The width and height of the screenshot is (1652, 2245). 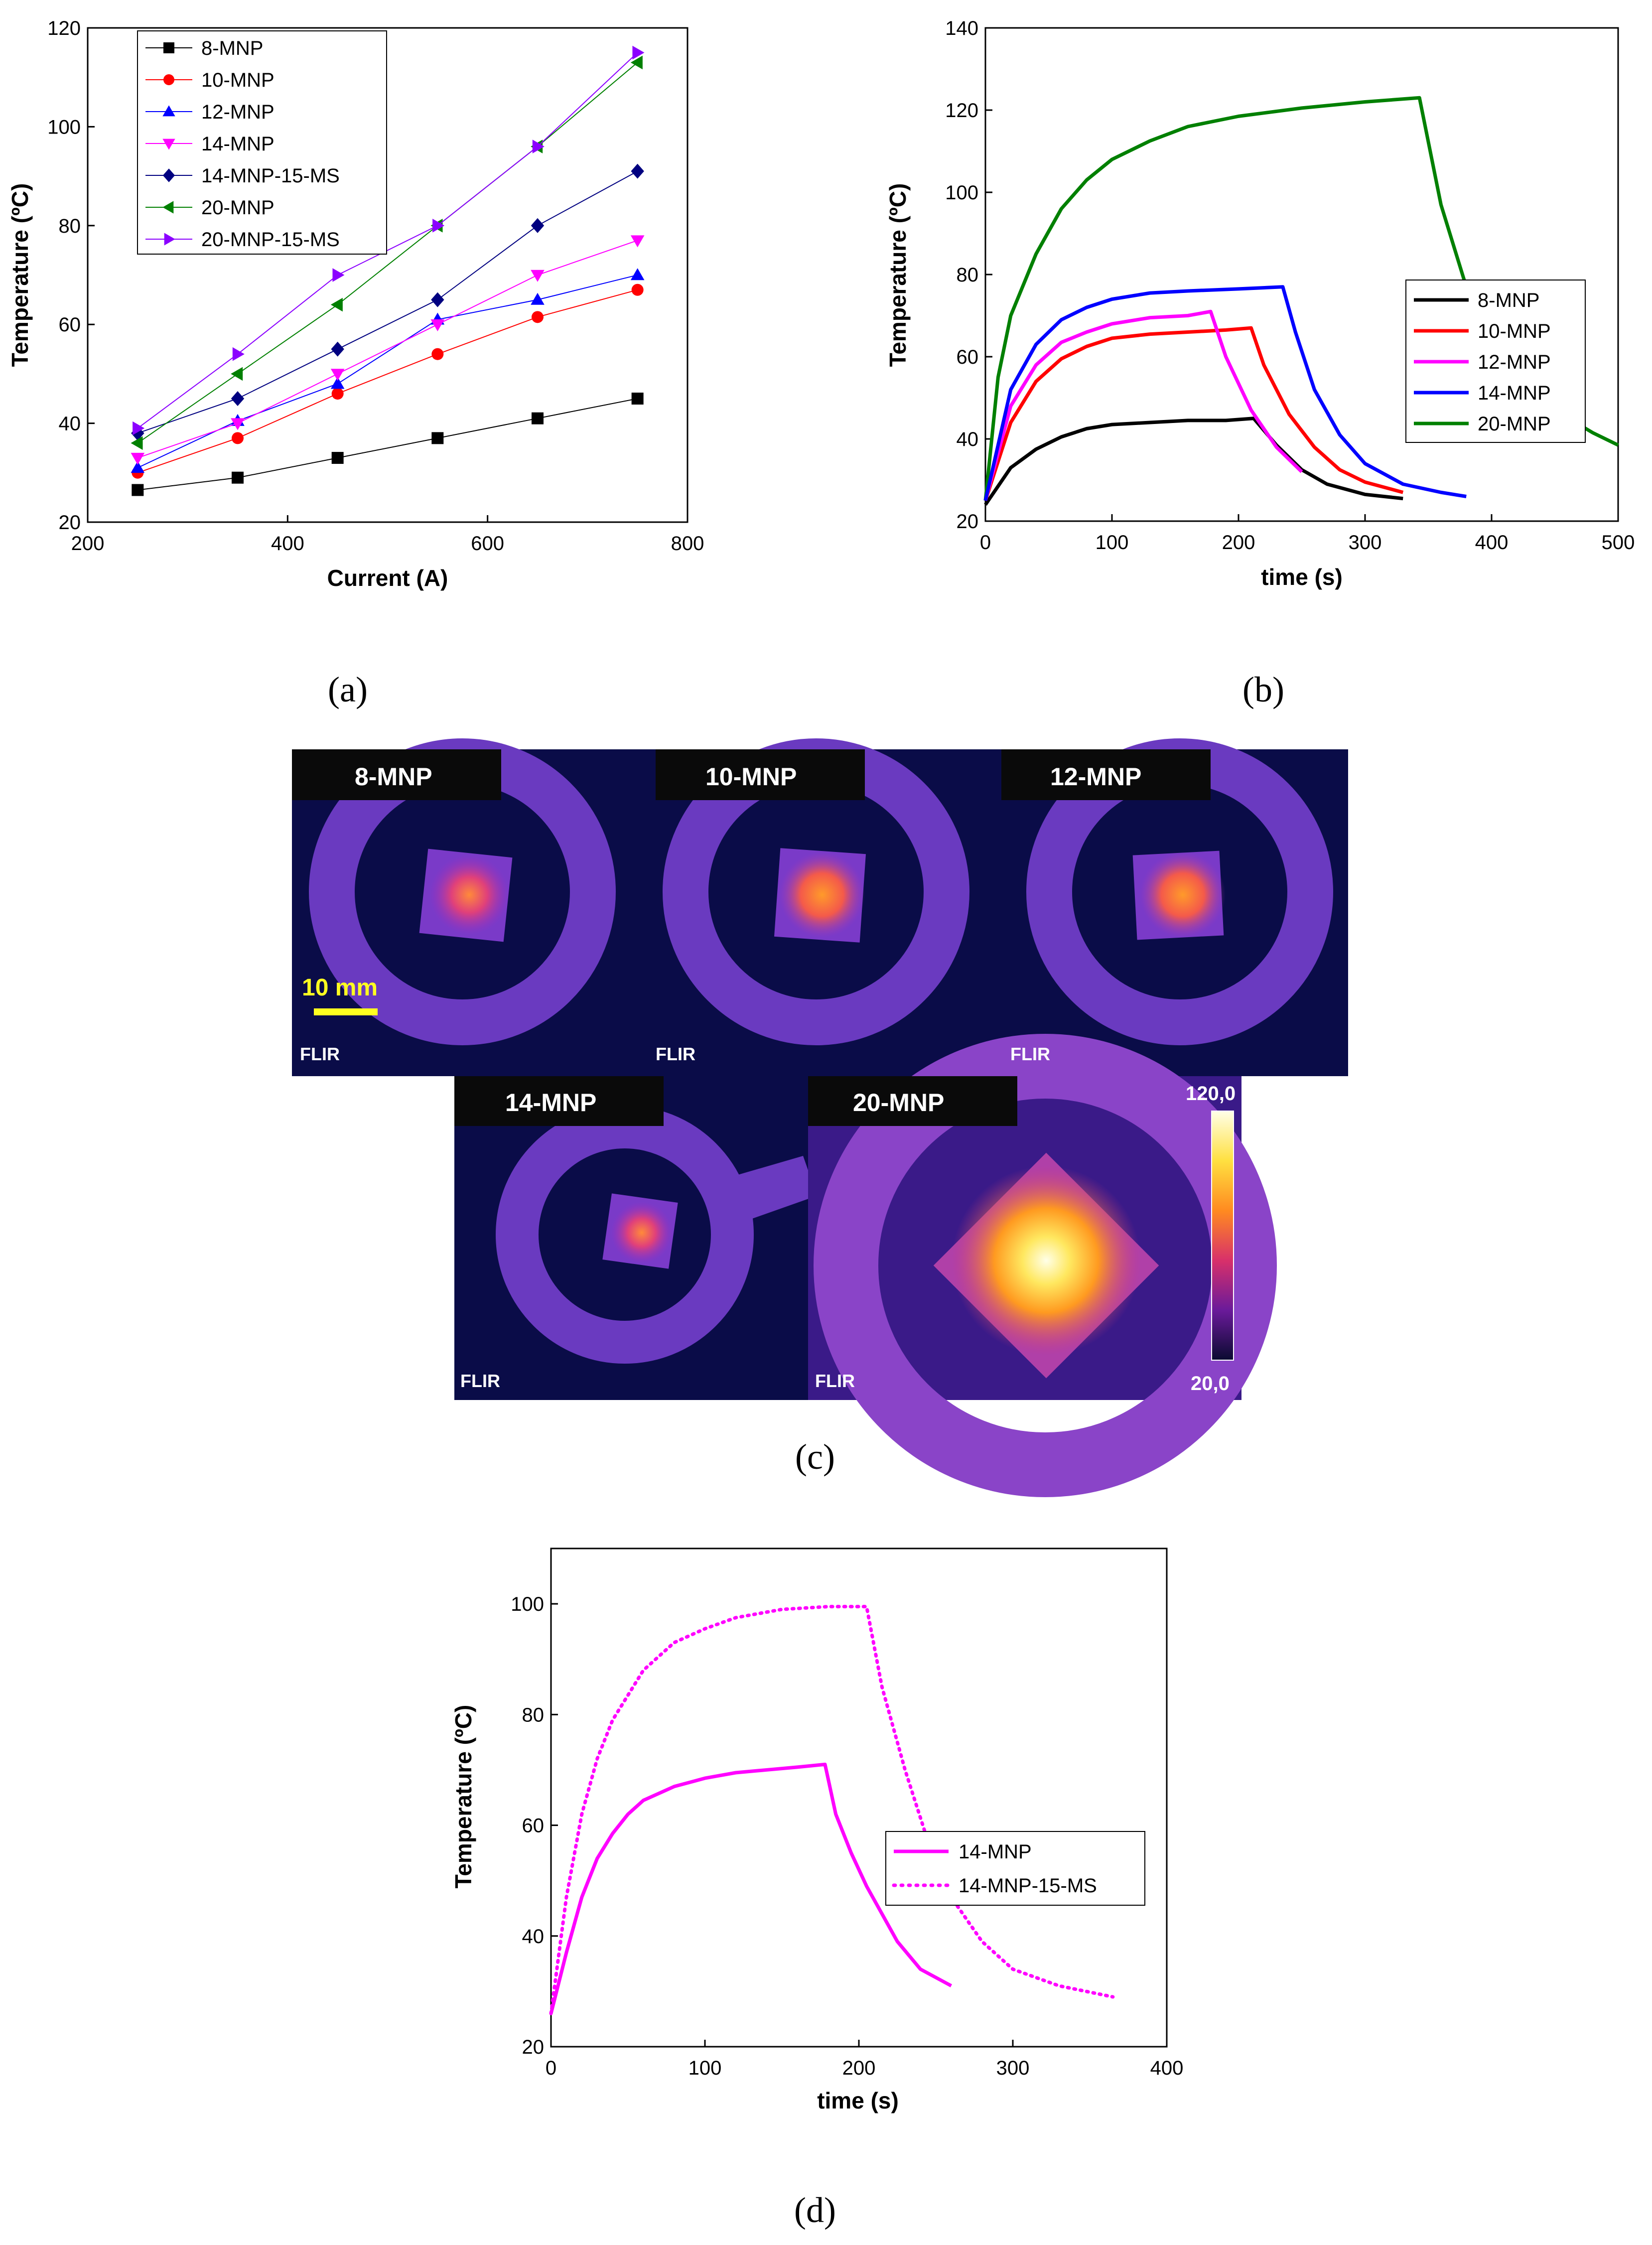 I want to click on series-line-14-mnp-15-ms, so click(x=388, y=302).